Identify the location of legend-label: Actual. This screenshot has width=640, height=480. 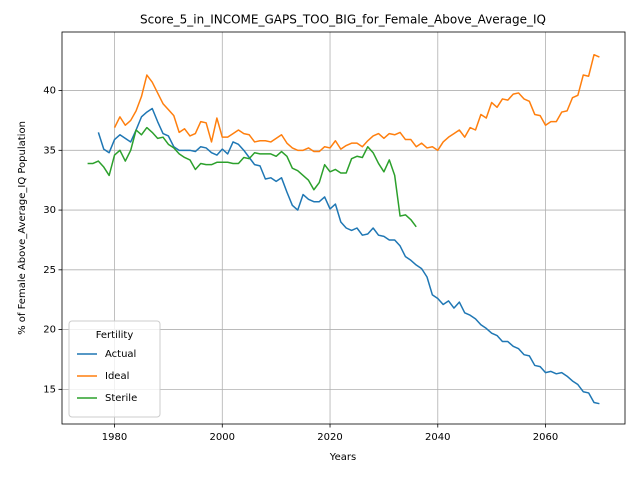
(120, 354).